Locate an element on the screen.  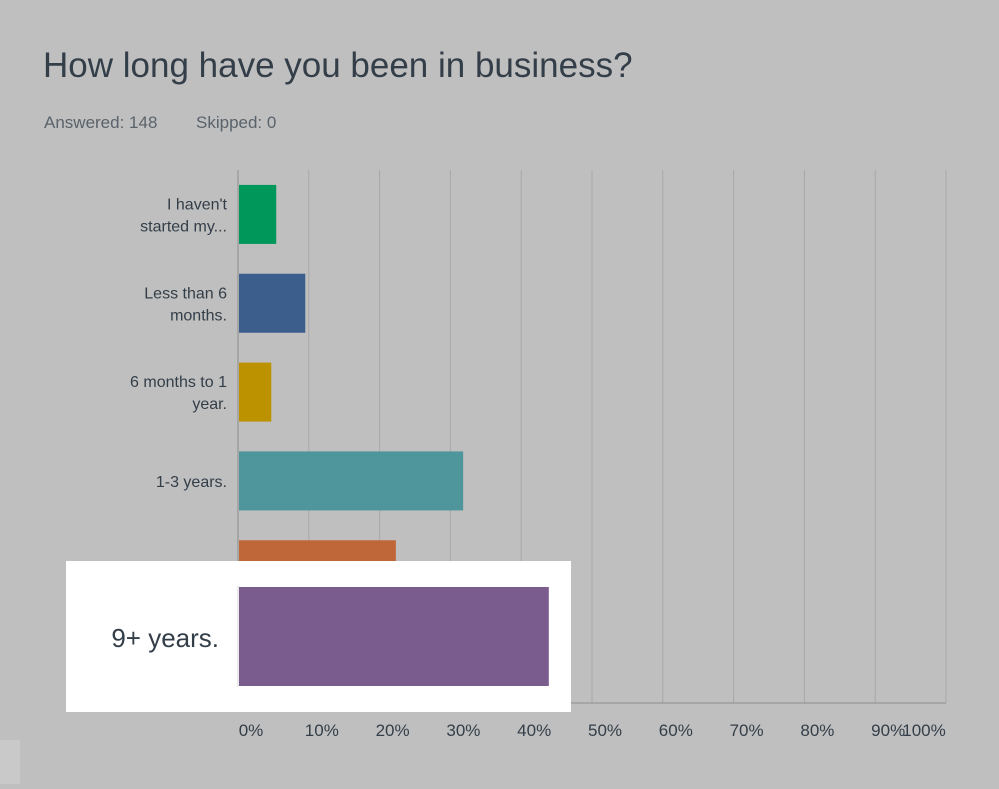
x-tick-label: 20% is located at coordinates (393, 730).